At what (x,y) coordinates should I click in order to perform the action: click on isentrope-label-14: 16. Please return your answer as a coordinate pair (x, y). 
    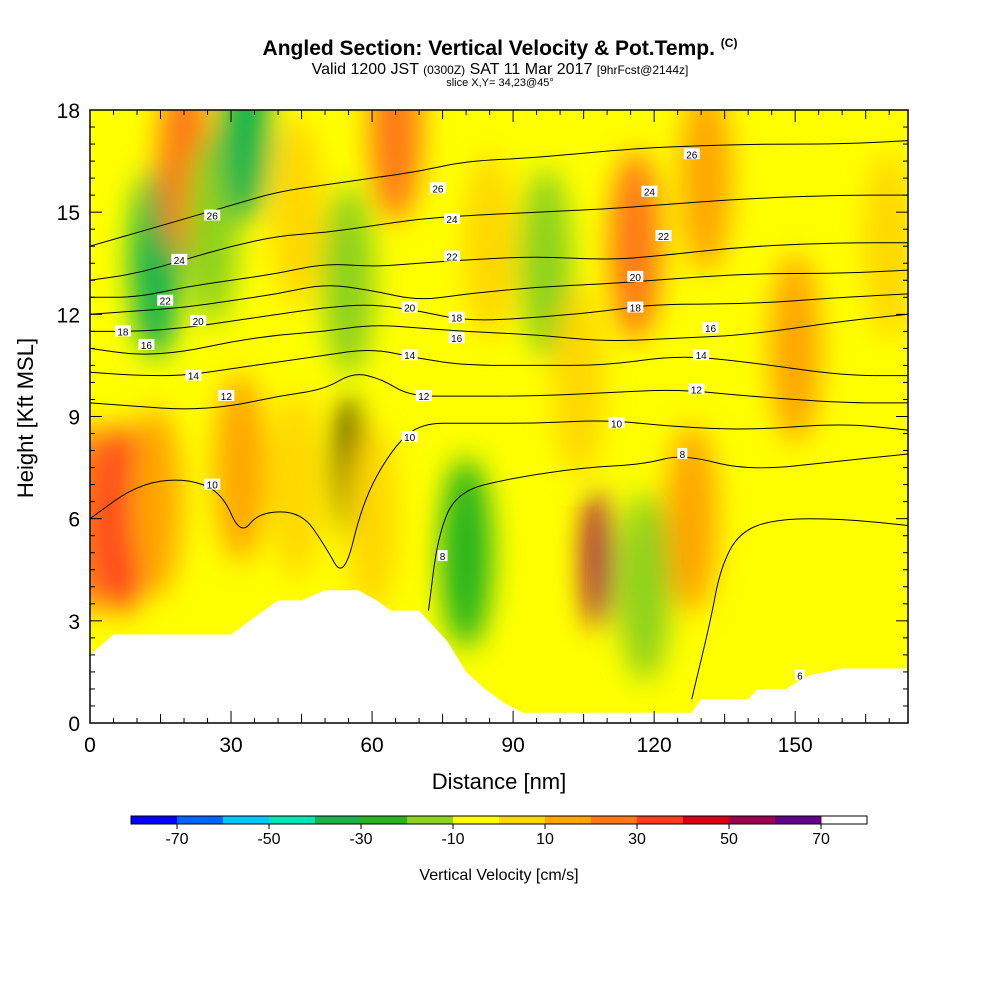
    Looking at the image, I should click on (710, 328).